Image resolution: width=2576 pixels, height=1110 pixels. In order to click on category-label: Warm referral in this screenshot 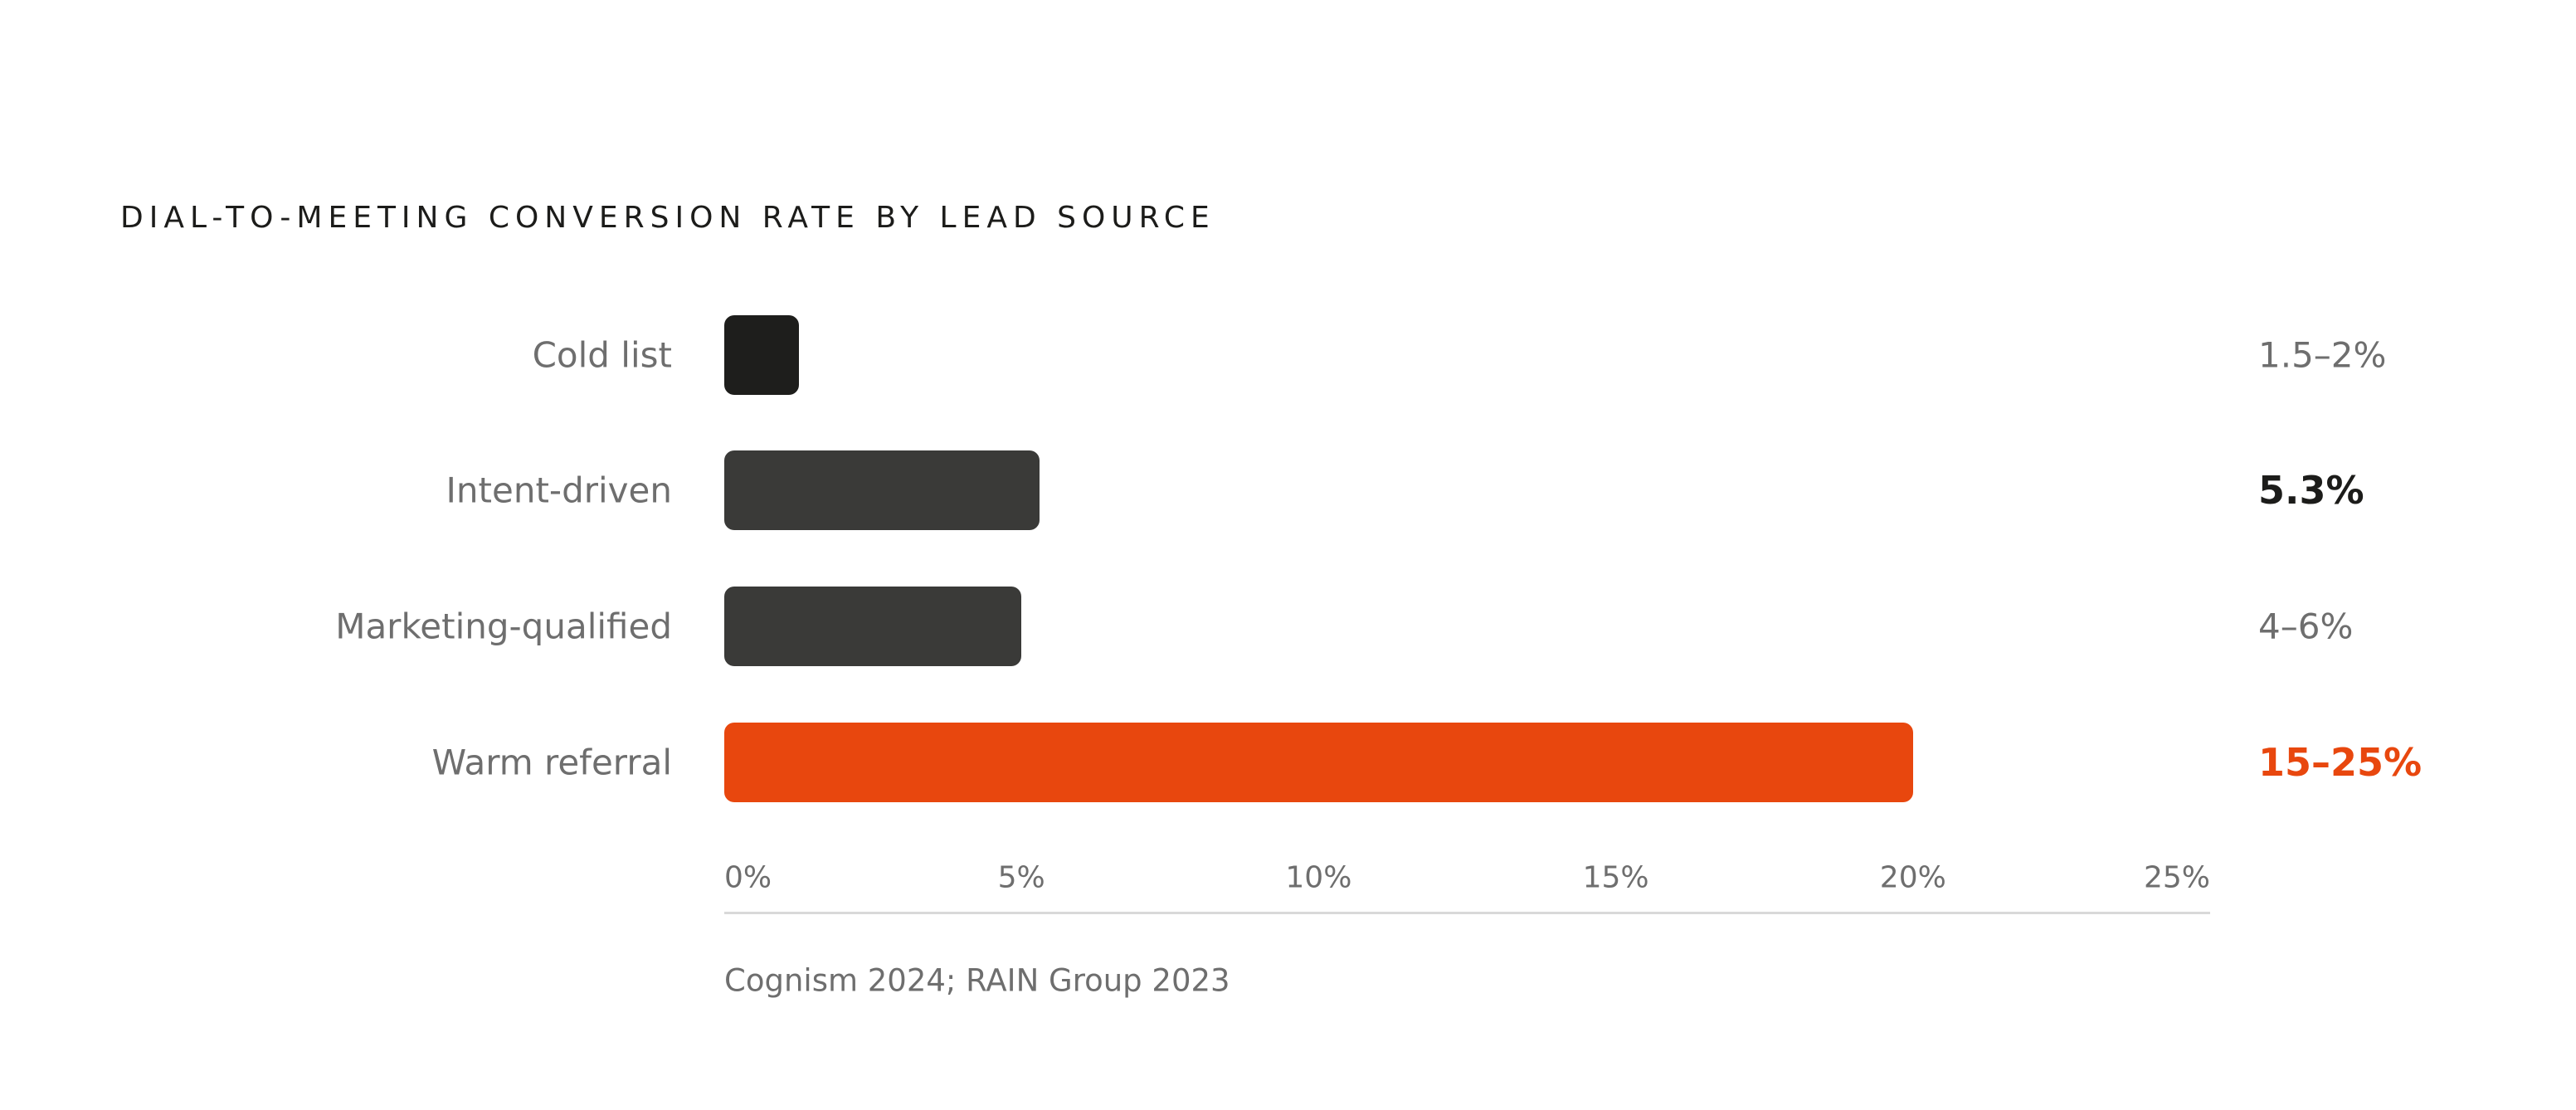, I will do `click(551, 762)`.